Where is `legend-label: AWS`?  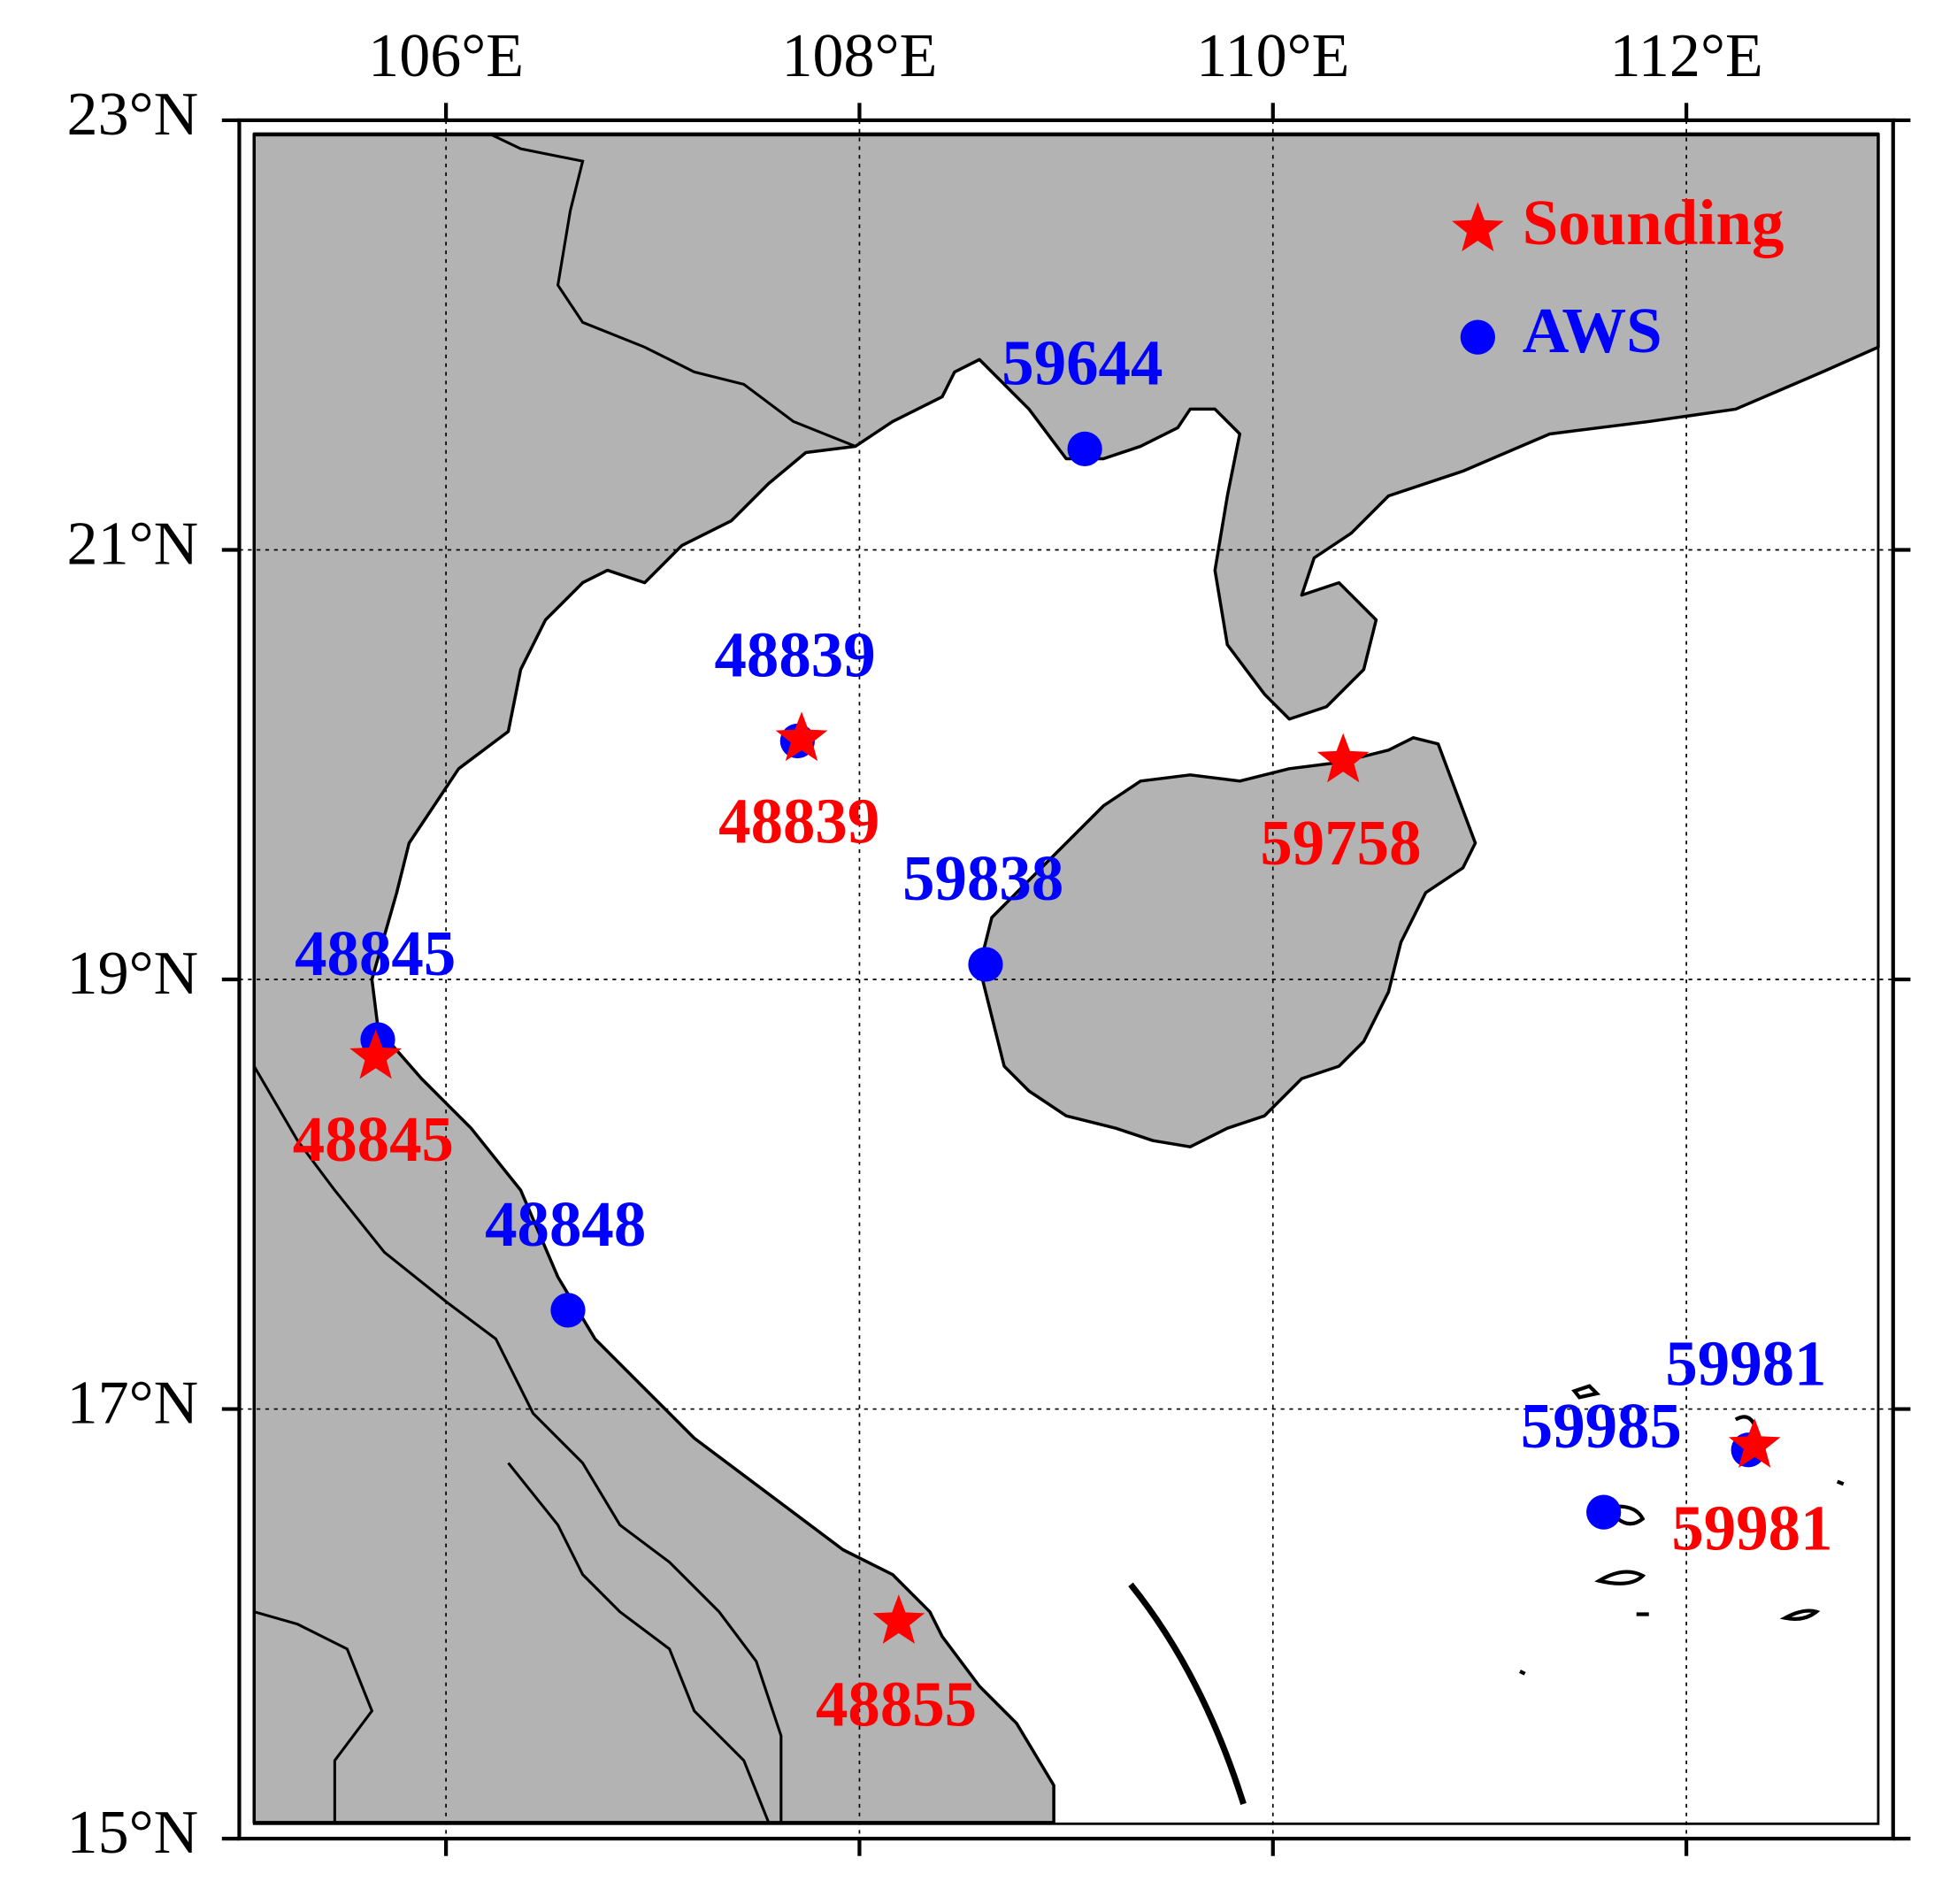
legend-label: AWS is located at coordinates (1592, 330).